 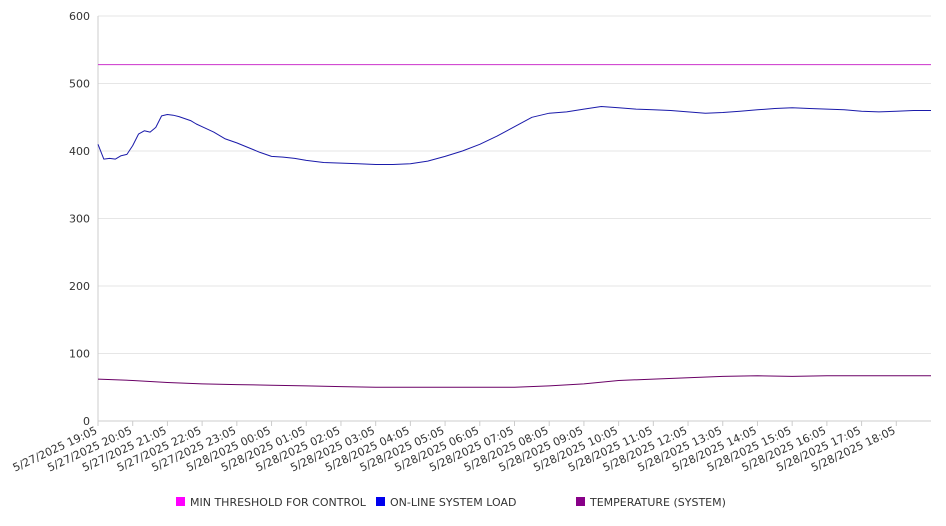 What do you see at coordinates (79, 286) in the screenshot?
I see `y-tick-label: 200` at bounding box center [79, 286].